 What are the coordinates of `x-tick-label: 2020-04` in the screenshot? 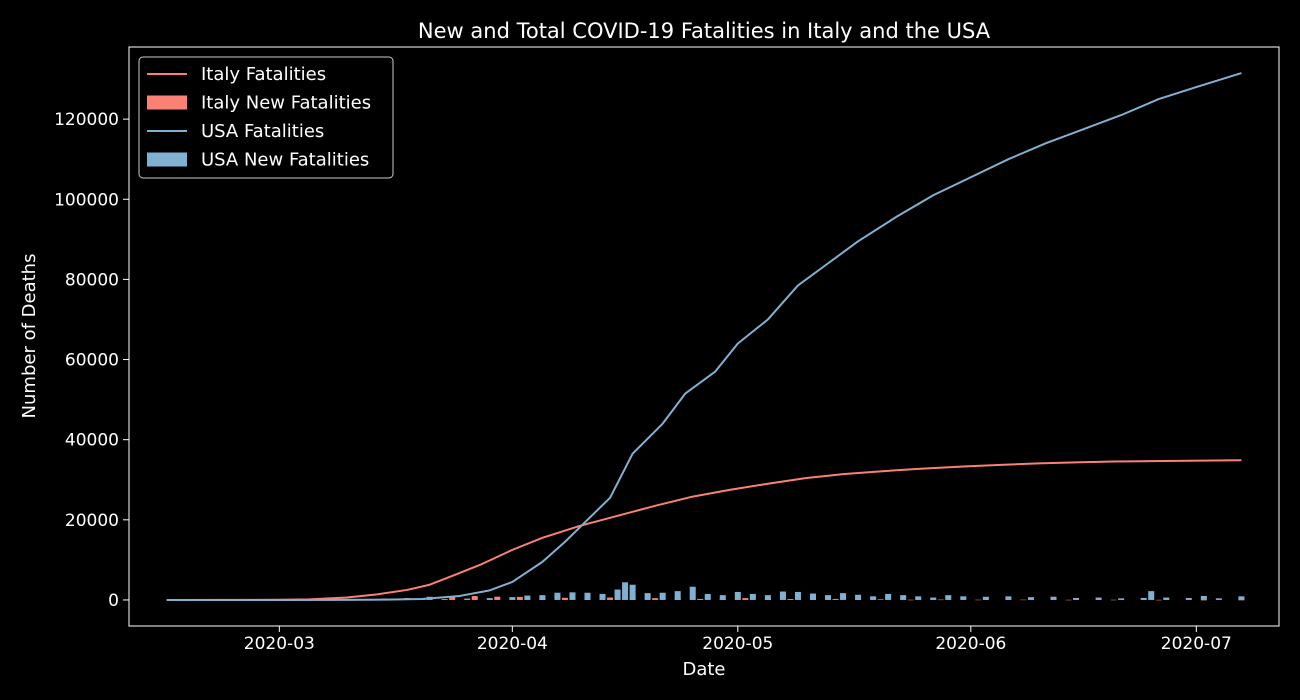 It's located at (512, 644).